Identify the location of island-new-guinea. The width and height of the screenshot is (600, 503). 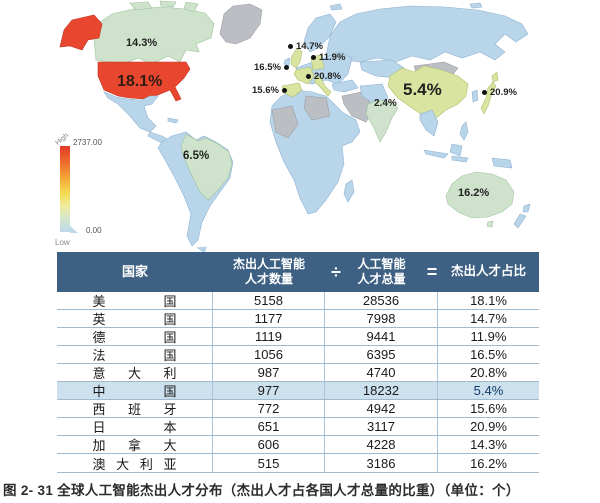
(502, 163).